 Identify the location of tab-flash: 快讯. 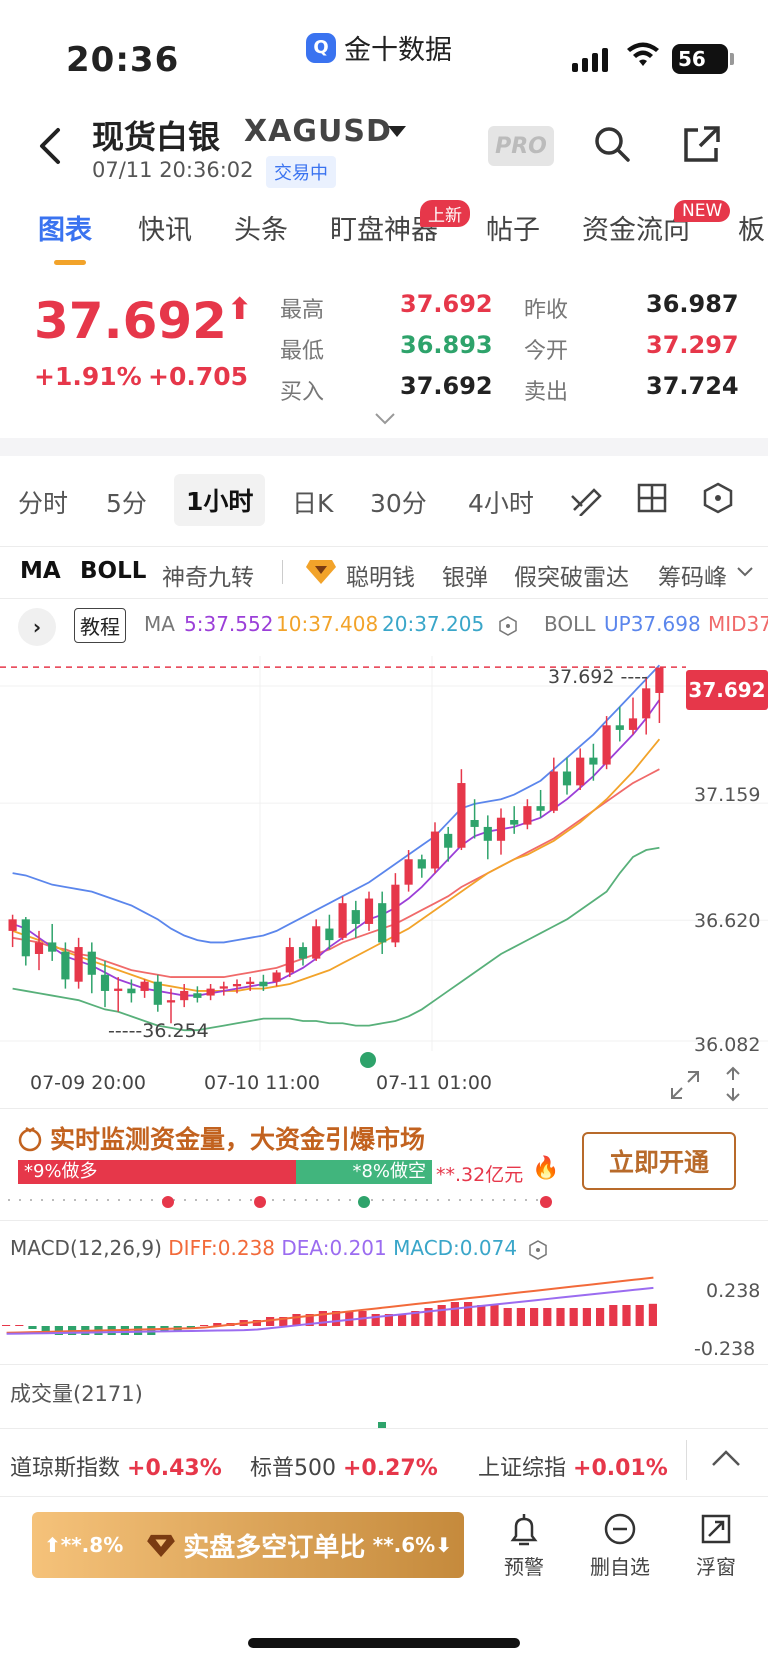
(165, 227).